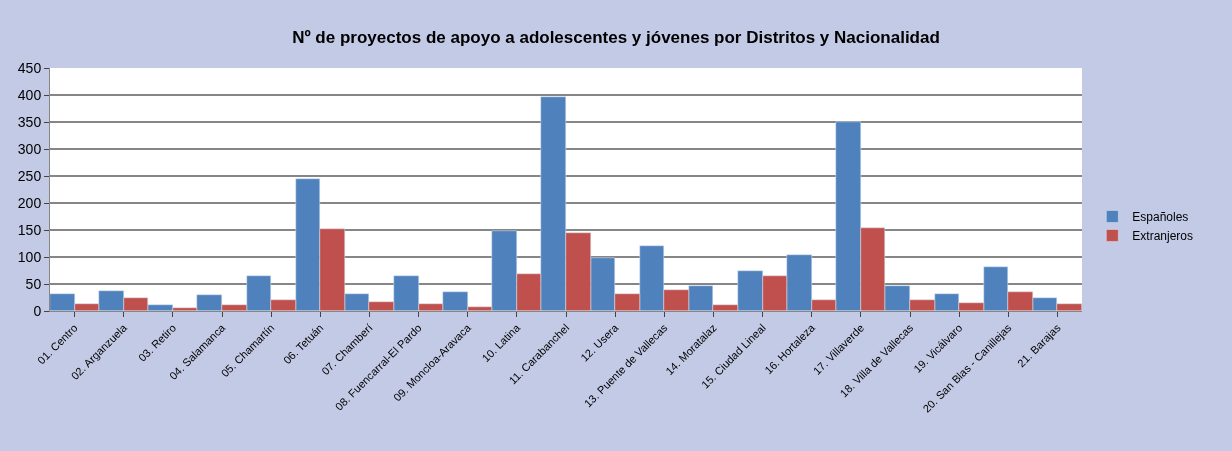 This screenshot has height=451, width=1232. What do you see at coordinates (29, 121) in the screenshot?
I see `y-tick-label: 350` at bounding box center [29, 121].